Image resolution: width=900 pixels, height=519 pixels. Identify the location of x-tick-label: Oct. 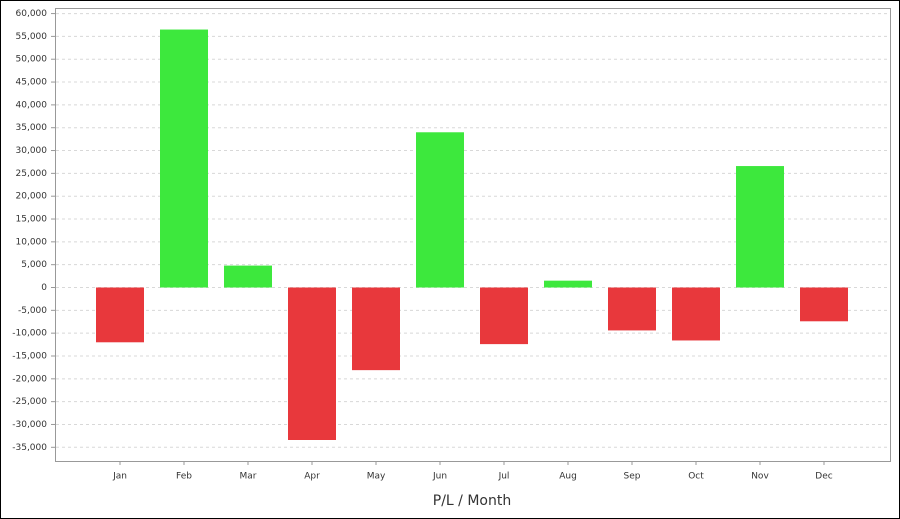
(696, 477).